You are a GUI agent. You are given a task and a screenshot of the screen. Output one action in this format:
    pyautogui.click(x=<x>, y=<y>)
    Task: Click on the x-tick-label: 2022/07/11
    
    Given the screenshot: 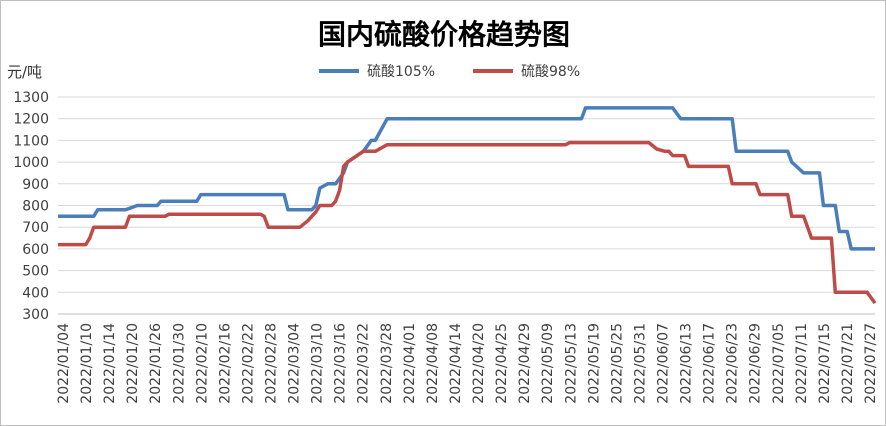 What is the action you would take?
    pyautogui.click(x=802, y=363)
    